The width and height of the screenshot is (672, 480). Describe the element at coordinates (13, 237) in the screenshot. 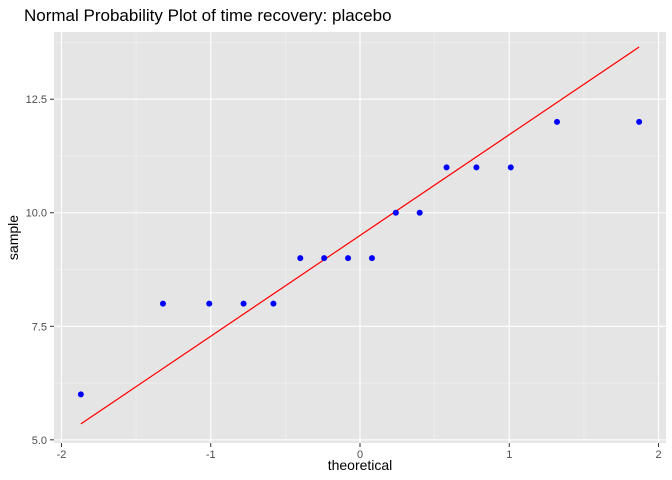

I see `y-axis-title: sample` at that location.